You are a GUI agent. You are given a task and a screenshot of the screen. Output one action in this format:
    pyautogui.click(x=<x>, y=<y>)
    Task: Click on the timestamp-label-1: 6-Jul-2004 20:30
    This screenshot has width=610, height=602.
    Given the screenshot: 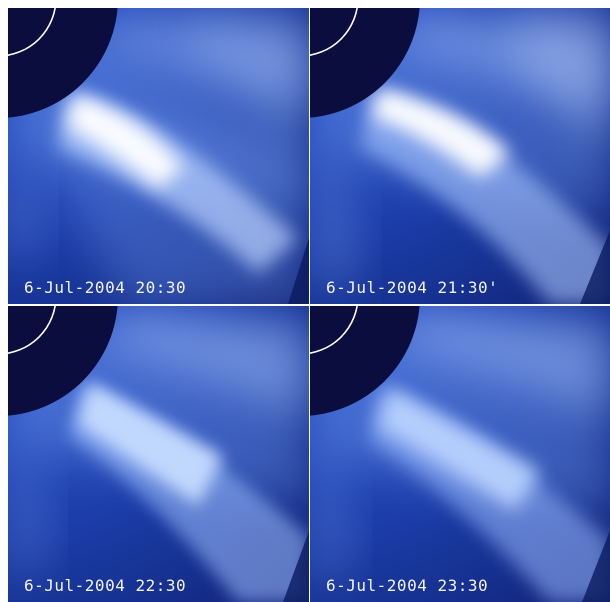 What is the action you would take?
    pyautogui.click(x=105, y=287)
    